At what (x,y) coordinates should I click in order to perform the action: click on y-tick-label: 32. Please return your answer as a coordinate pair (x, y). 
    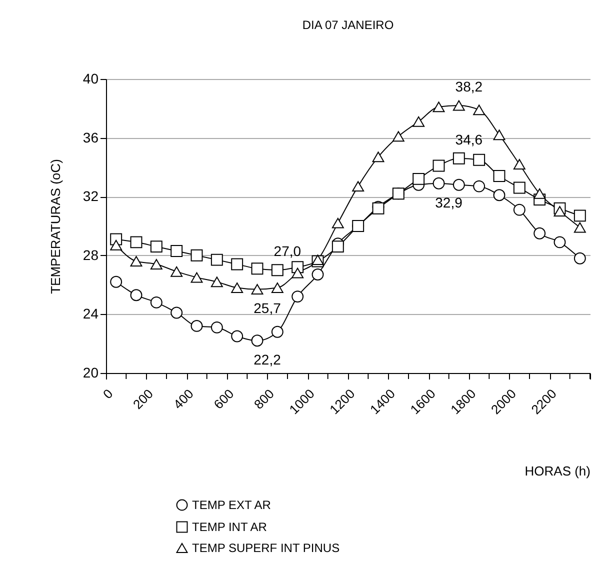
    Looking at the image, I should click on (90, 196).